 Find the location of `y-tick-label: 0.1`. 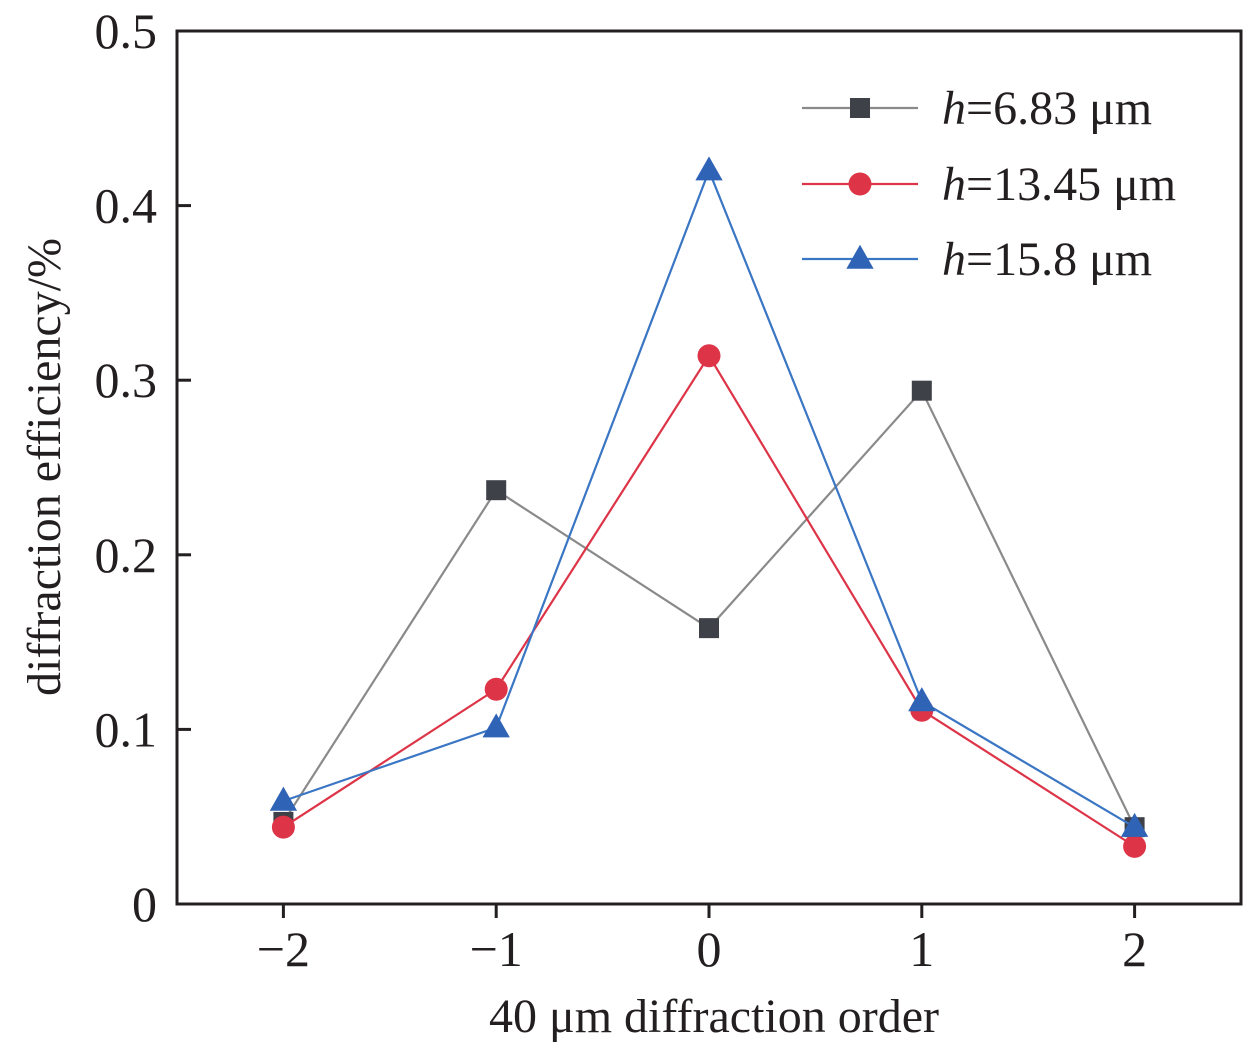

y-tick-label: 0.1 is located at coordinates (126, 729).